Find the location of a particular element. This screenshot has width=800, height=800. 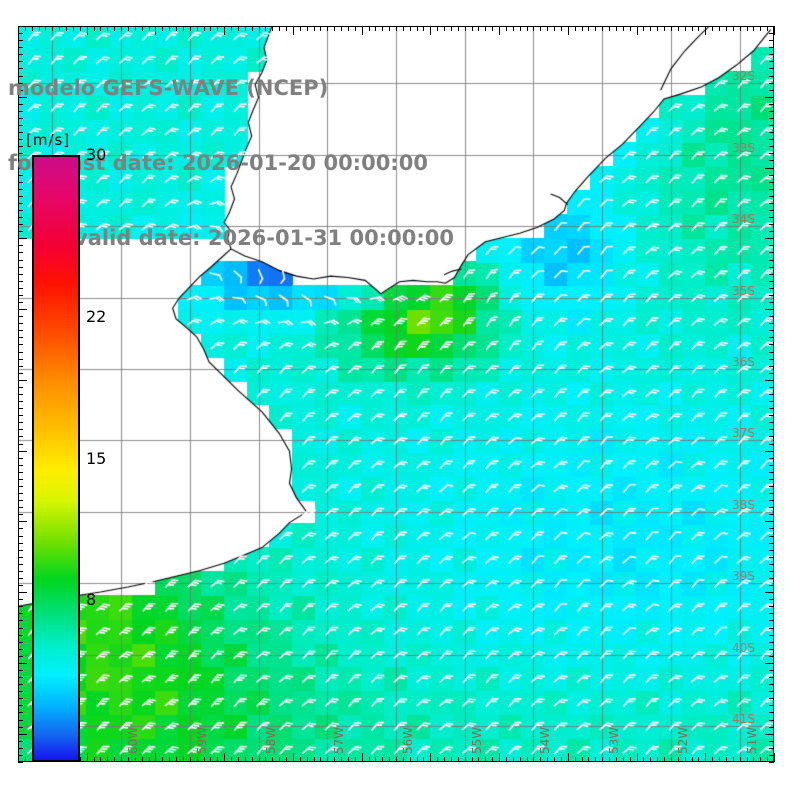

title-model-line: modelo GEFS-WAVE (NCEP) is located at coordinates (168, 88).